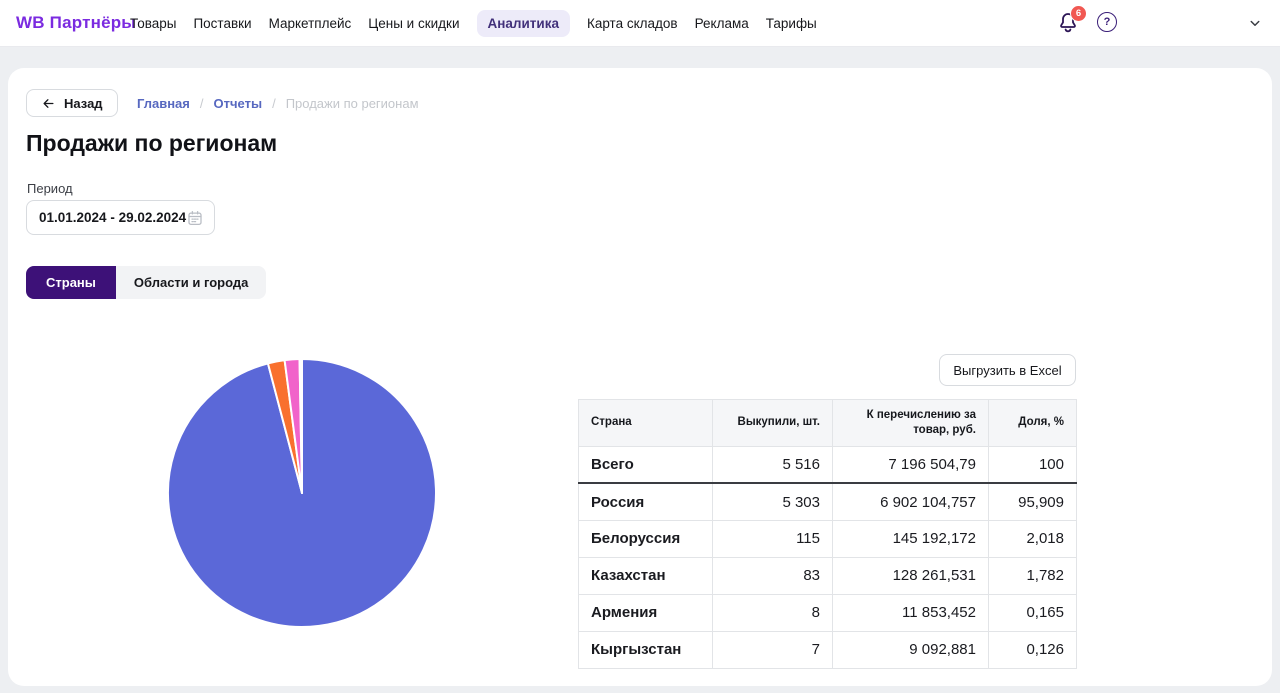  Describe the element at coordinates (1032, 423) in the screenshot. I see `column-header-share: Доля, %` at that location.